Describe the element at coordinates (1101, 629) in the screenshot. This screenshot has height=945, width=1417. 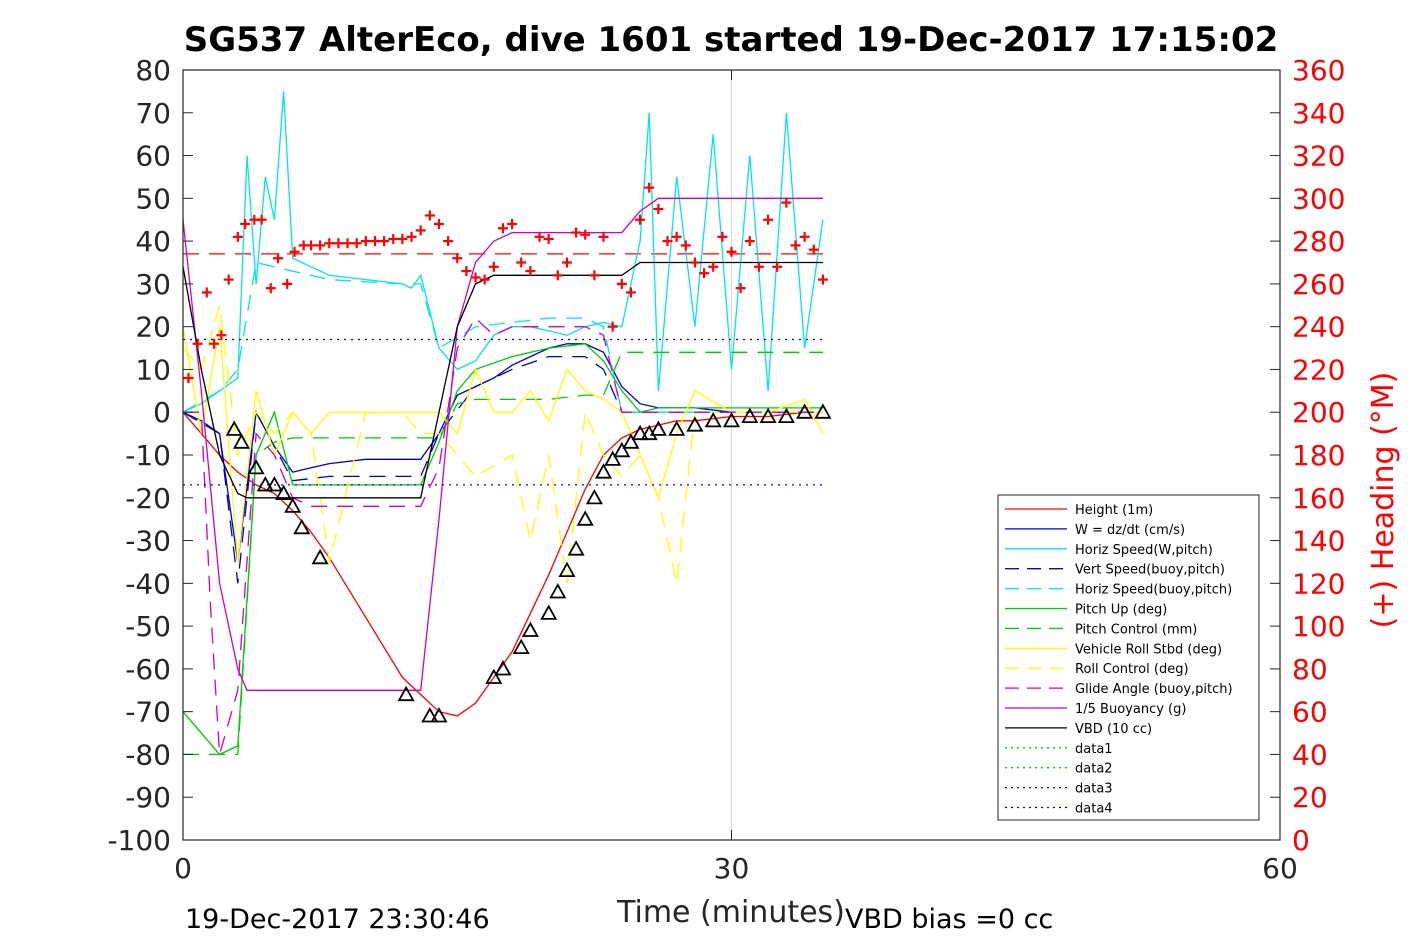
I see `legend-item-pitch-control-mm: Pitch Control (mm)` at that location.